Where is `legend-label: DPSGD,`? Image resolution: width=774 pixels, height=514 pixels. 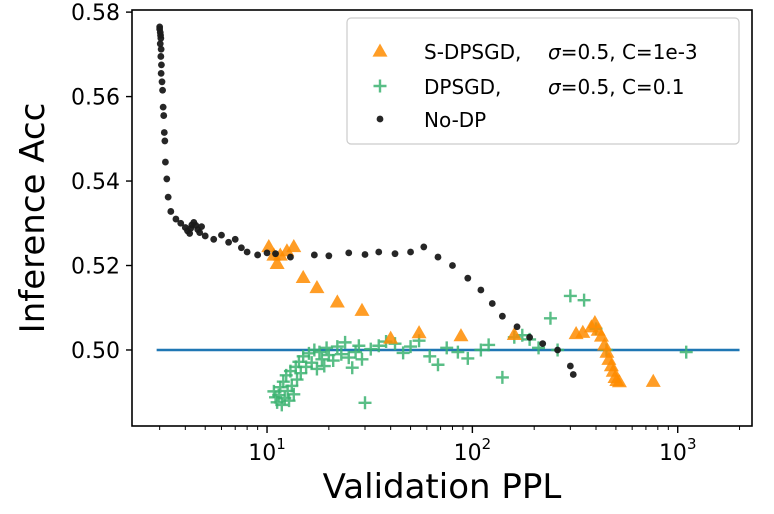 legend-label: DPSGD, is located at coordinates (462, 87).